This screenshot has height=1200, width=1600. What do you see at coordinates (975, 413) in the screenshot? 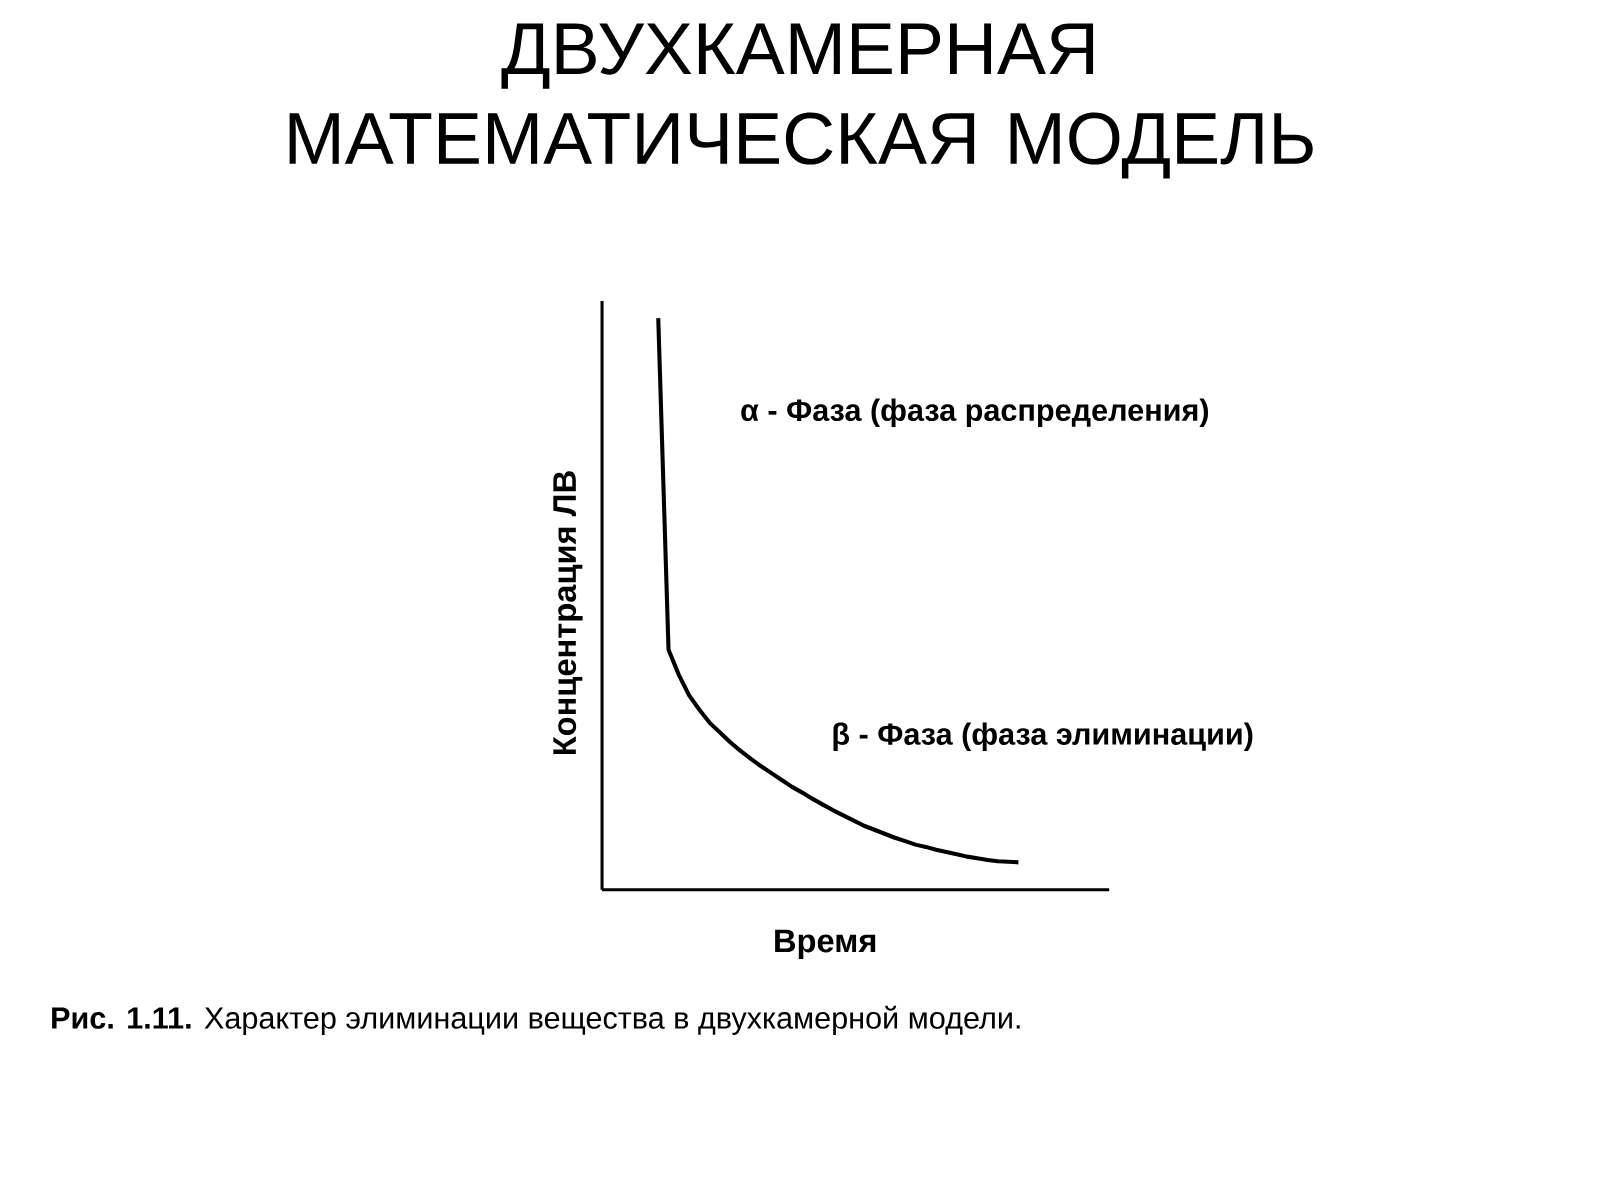
I see `annotation: α - Фаза (фаза распределения)` at bounding box center [975, 413].